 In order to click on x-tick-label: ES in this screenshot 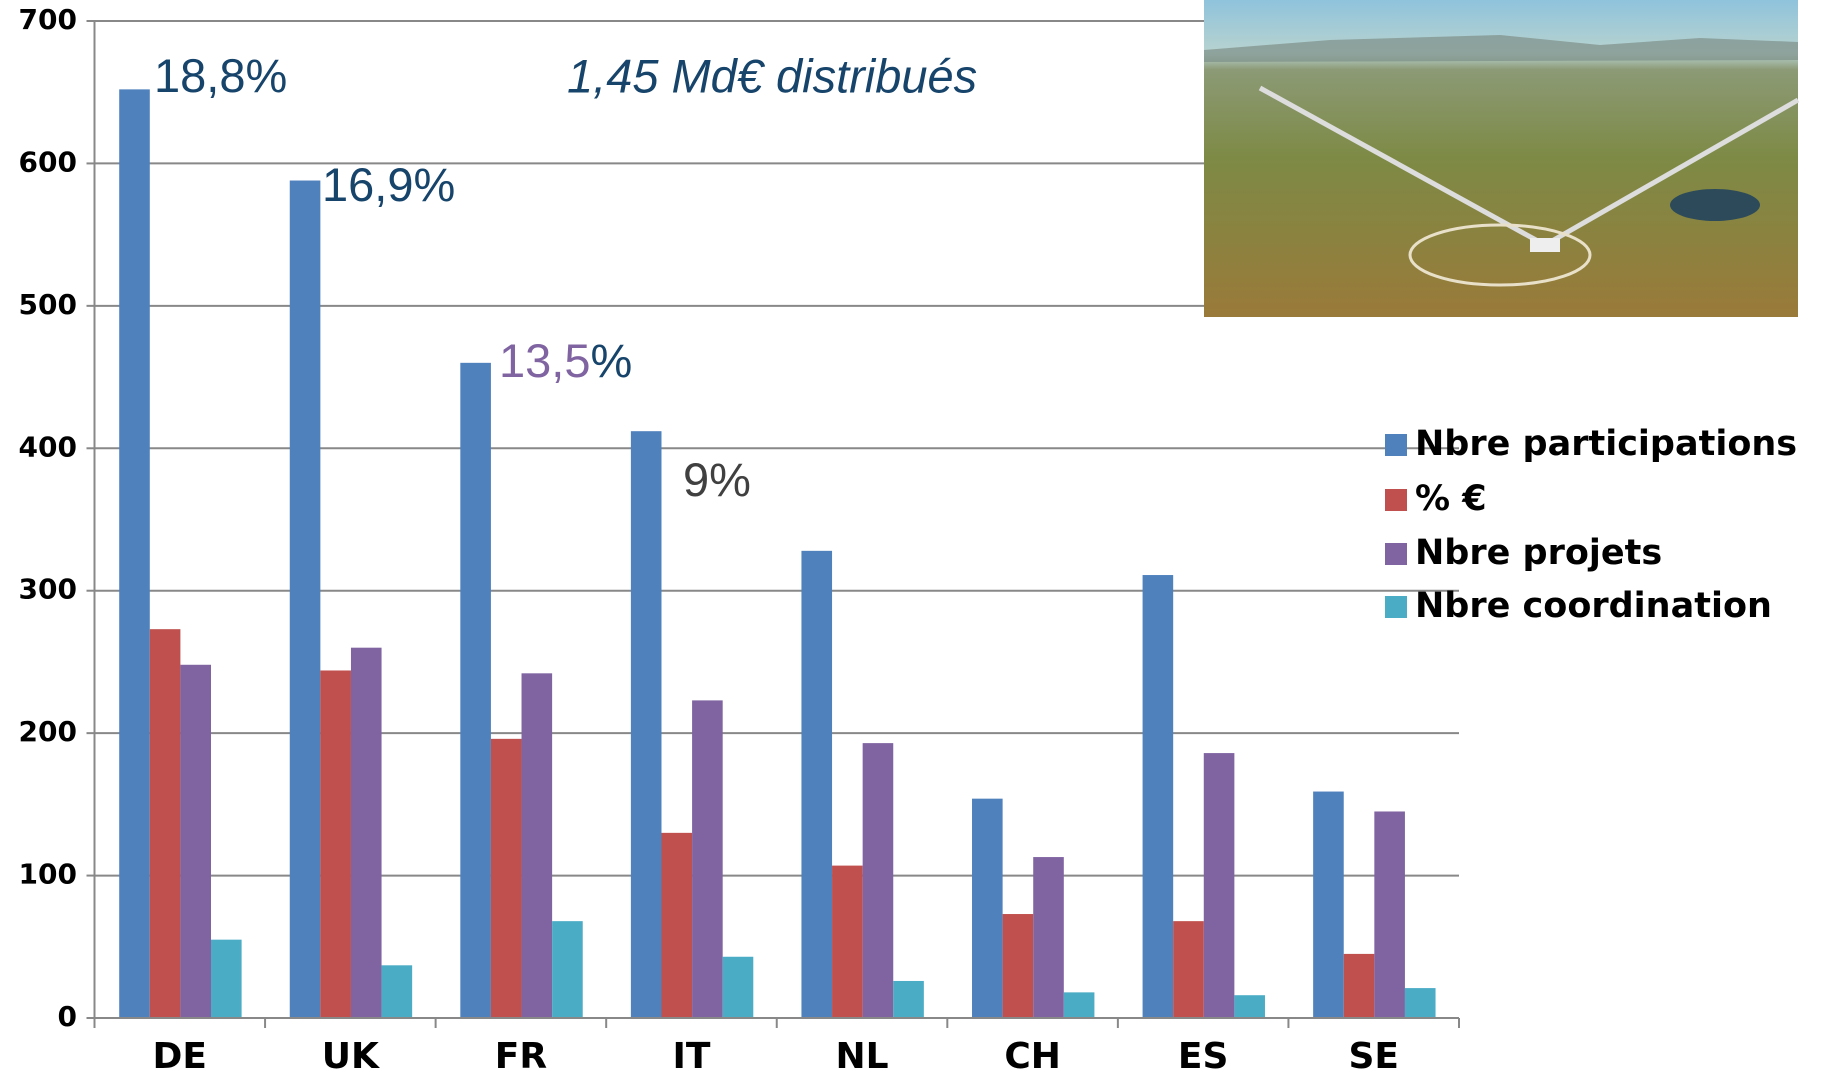, I will do `click(1203, 1053)`.